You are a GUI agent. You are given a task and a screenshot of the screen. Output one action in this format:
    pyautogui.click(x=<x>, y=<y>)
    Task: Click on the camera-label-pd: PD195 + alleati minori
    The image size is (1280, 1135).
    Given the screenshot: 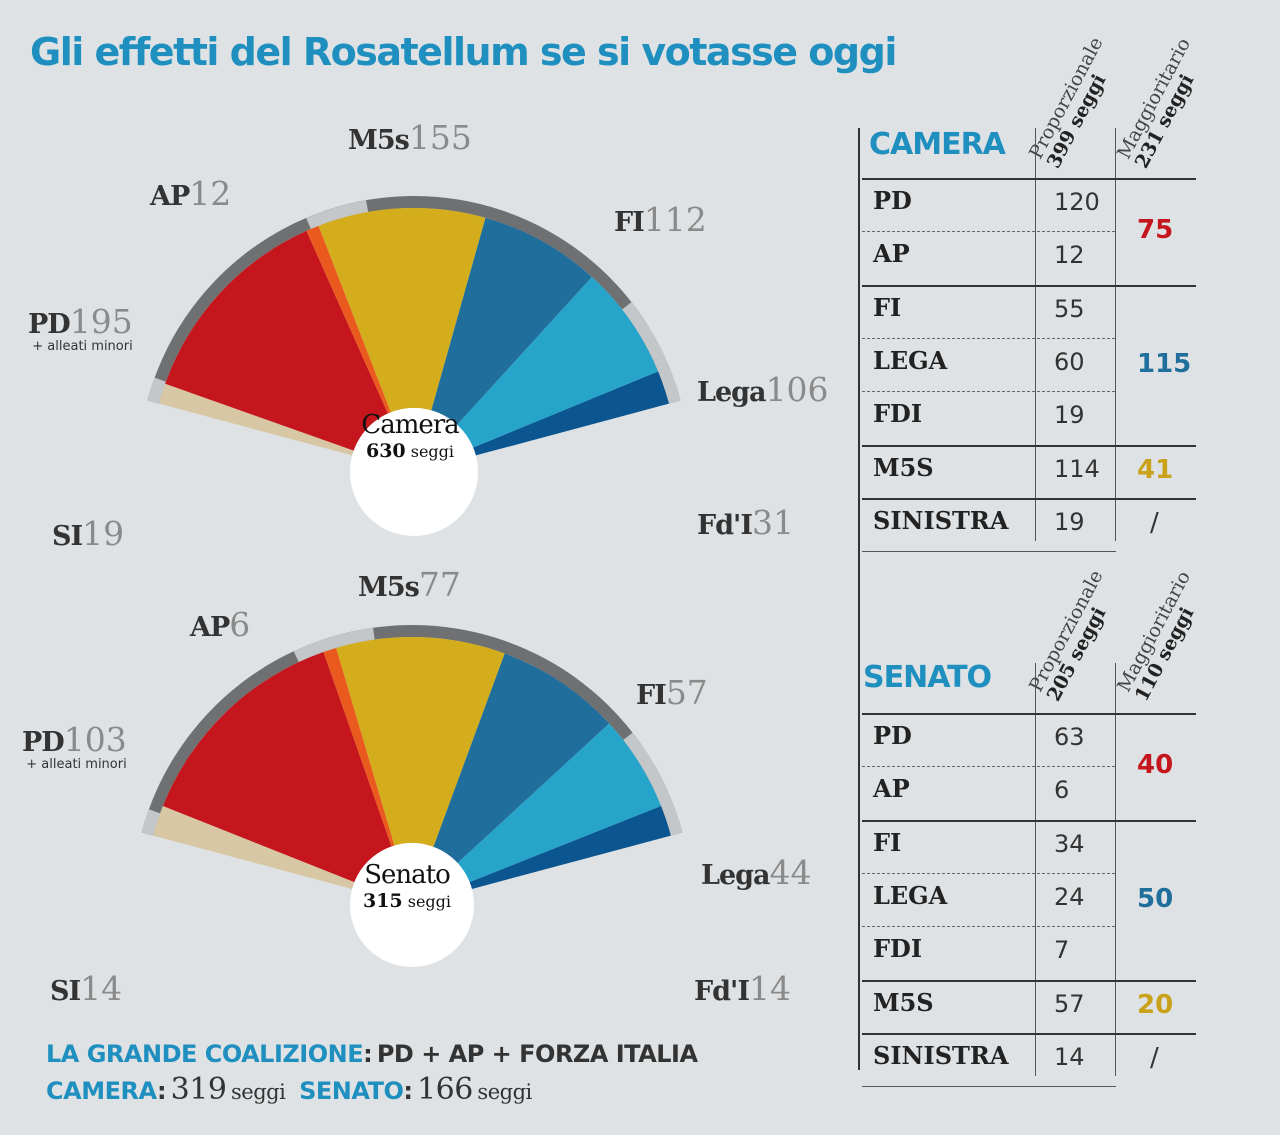 What is the action you would take?
    pyautogui.click(x=80, y=328)
    